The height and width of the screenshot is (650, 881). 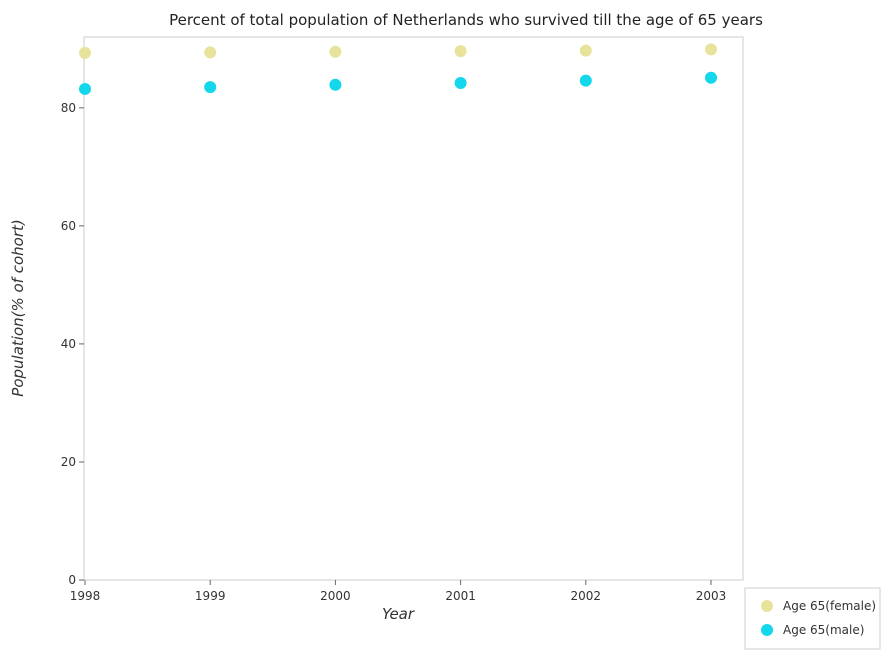 What do you see at coordinates (72, 580) in the screenshot?
I see `y-tick-label: 0` at bounding box center [72, 580].